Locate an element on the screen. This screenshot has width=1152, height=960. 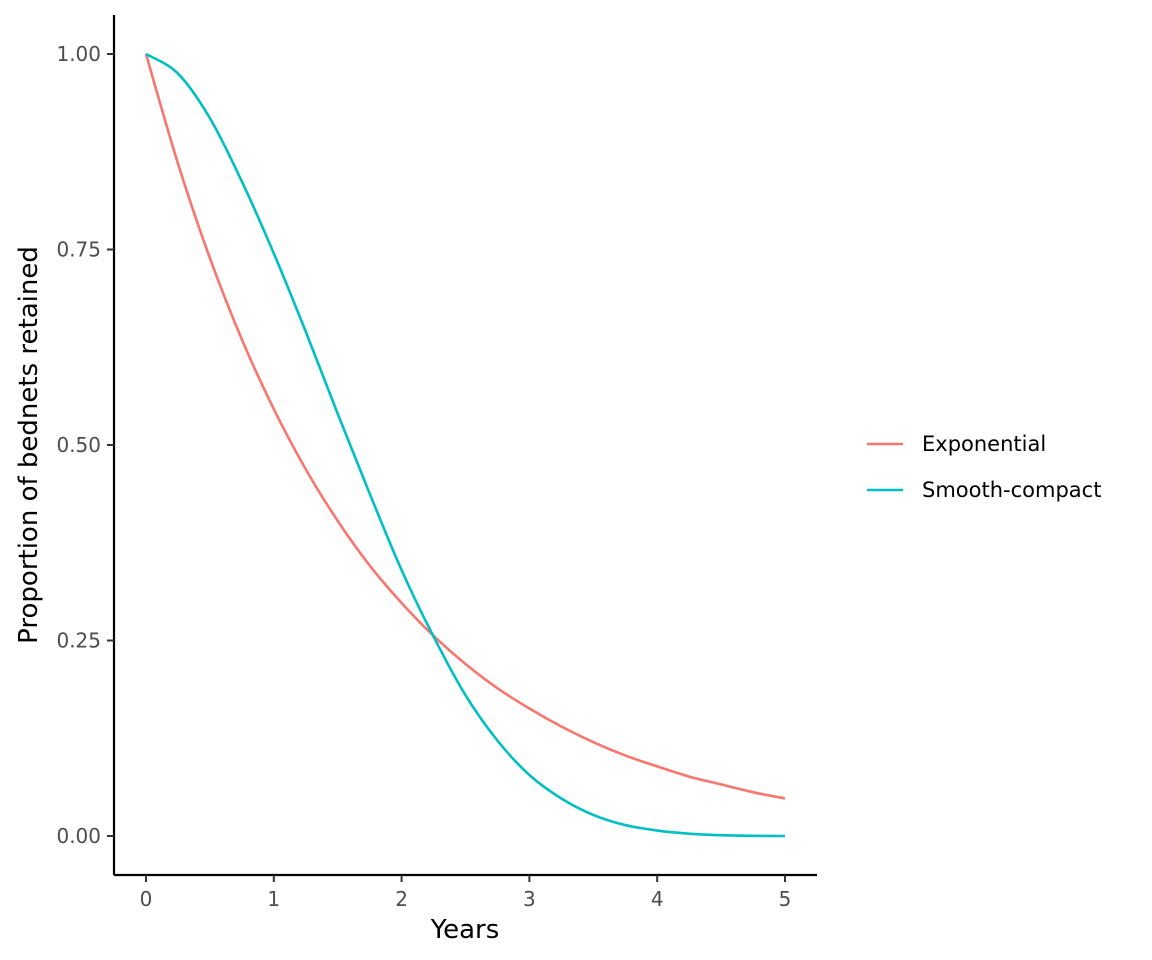
y-tick-label: 0.75 is located at coordinates (78, 250).